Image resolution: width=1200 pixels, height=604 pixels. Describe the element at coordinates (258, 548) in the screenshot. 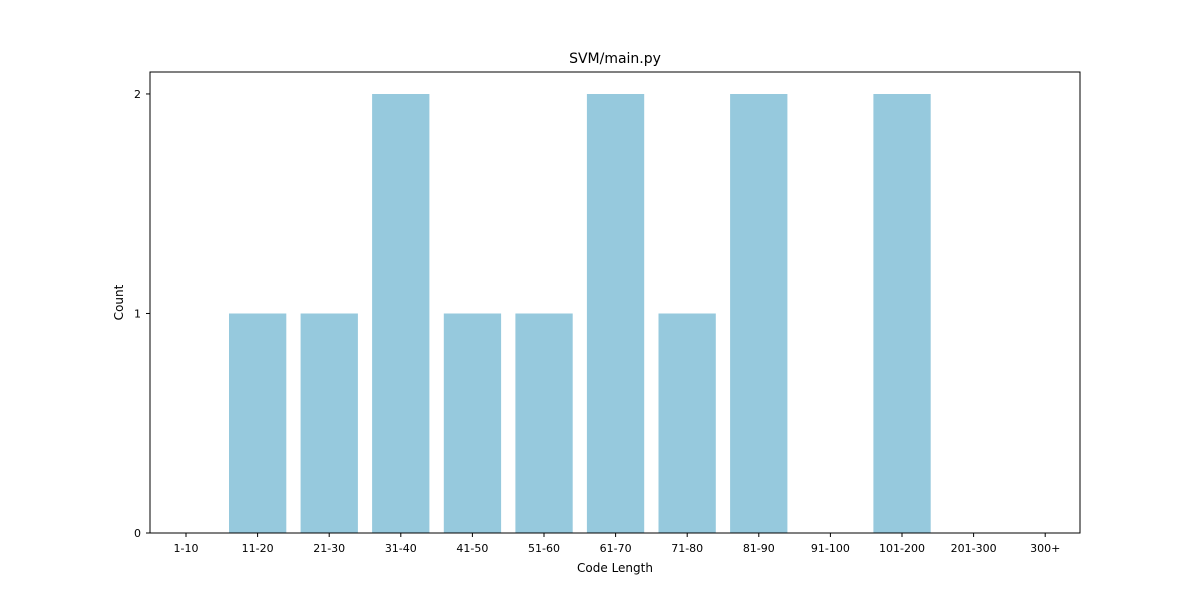

I see `x-tick-label: 11-20` at that location.